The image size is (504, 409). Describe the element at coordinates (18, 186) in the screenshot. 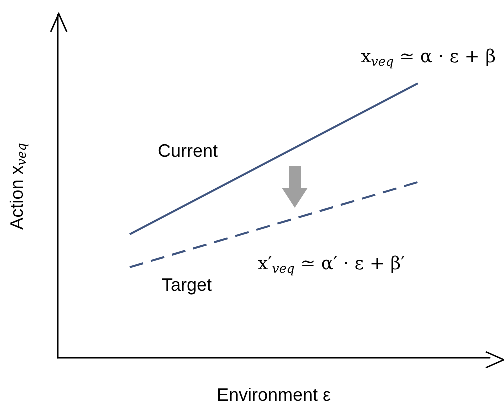

I see `y-axis-title: Action xveq` at that location.